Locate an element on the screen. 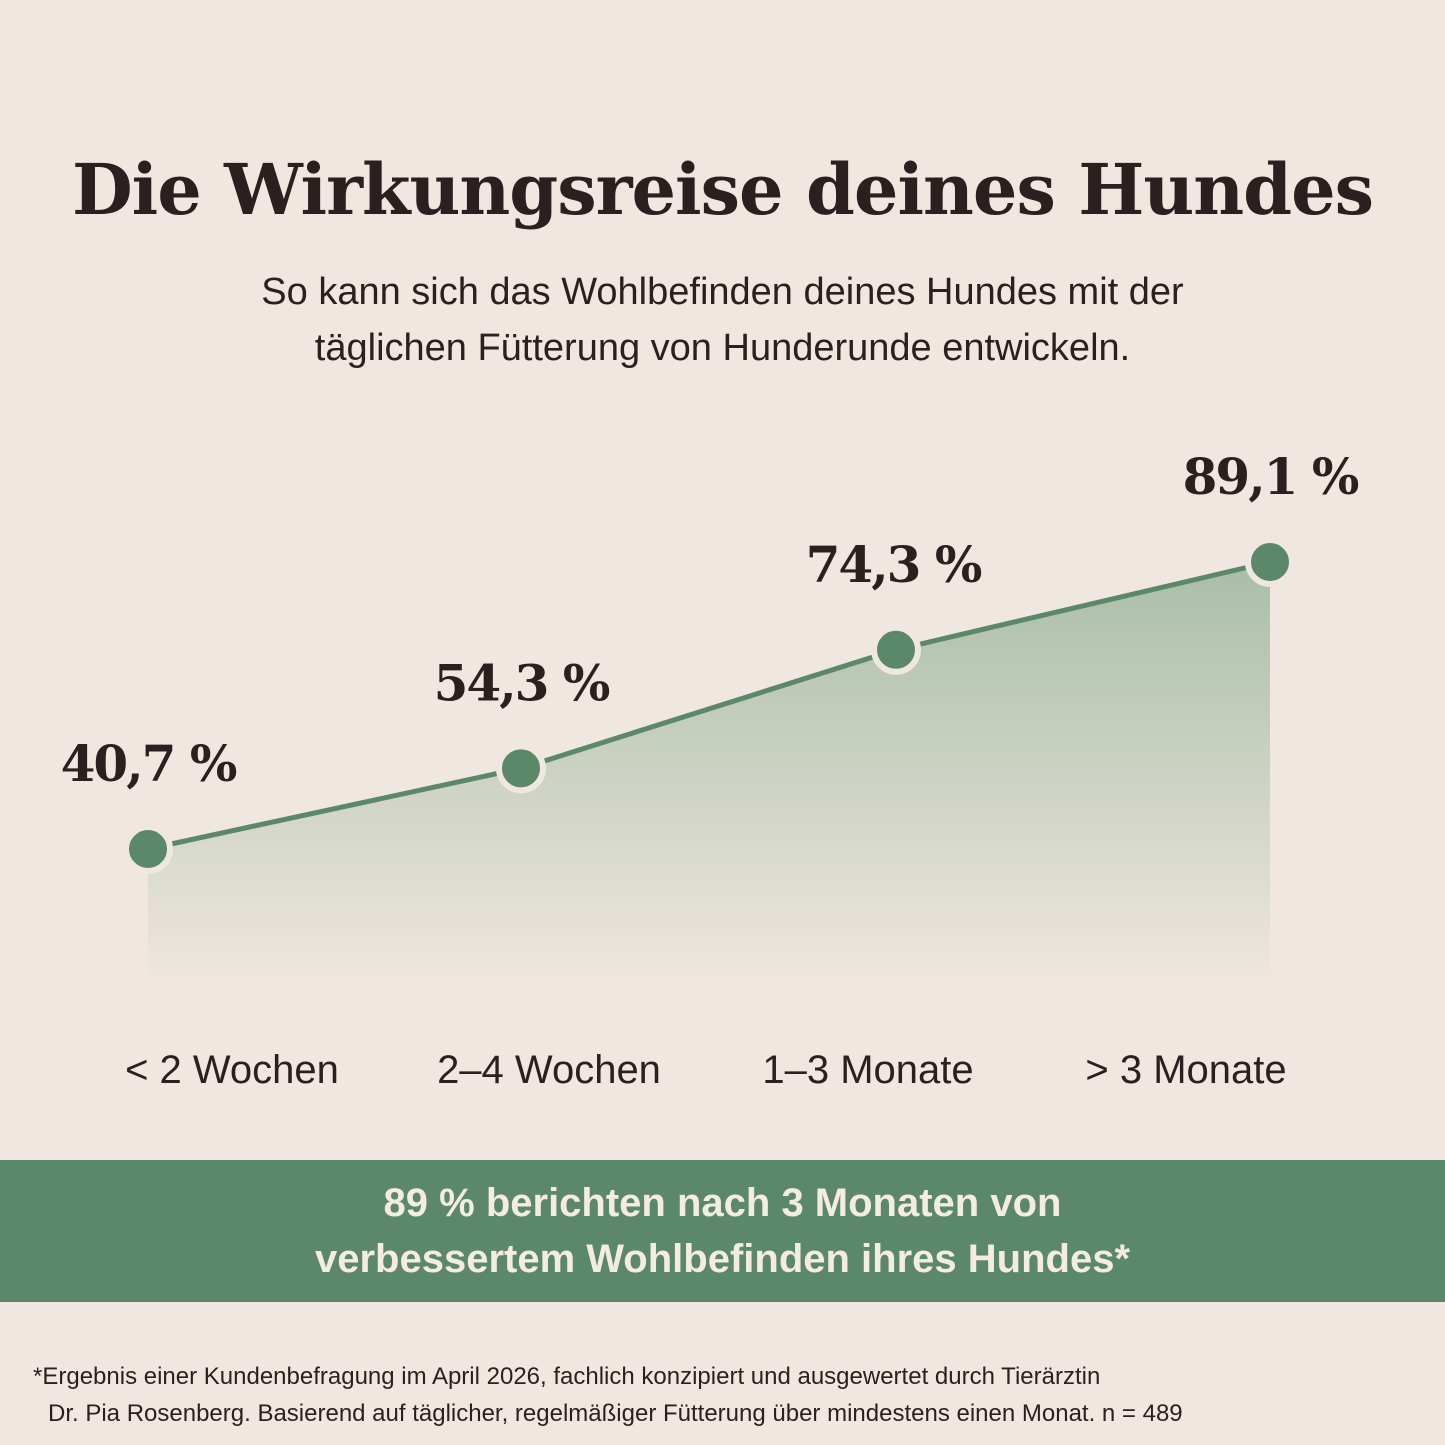  page-title: Die Wirkungsreise deines Hundes is located at coordinates (722, 189).